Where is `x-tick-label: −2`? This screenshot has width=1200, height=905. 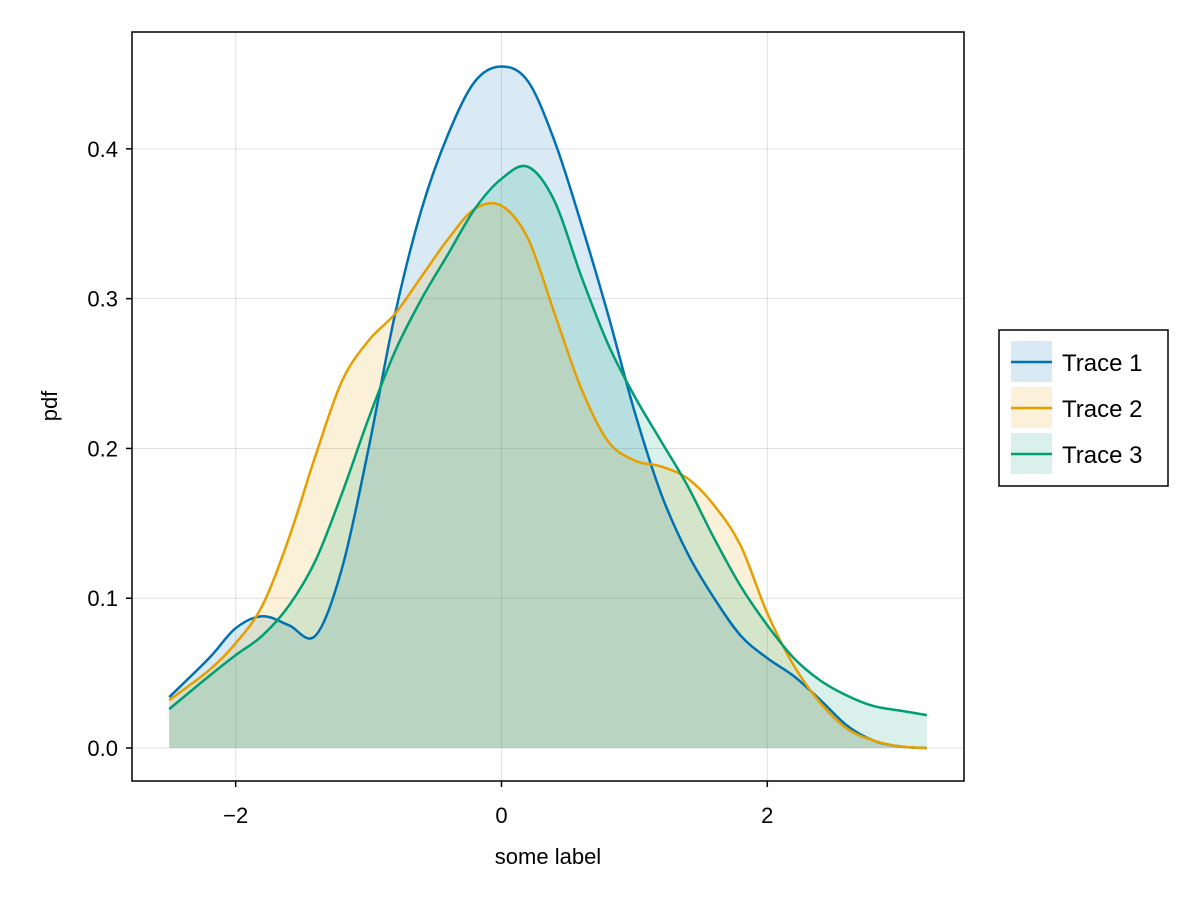 x-tick-label: −2 is located at coordinates (235, 815).